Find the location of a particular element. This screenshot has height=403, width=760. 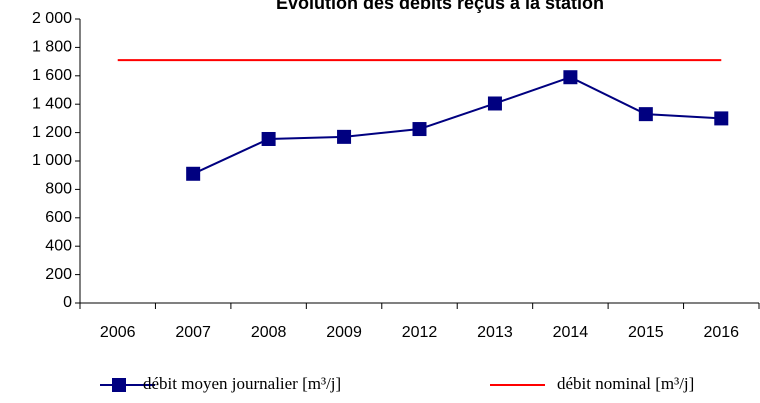

y-tick-label: 1 200 is located at coordinates (52, 132).